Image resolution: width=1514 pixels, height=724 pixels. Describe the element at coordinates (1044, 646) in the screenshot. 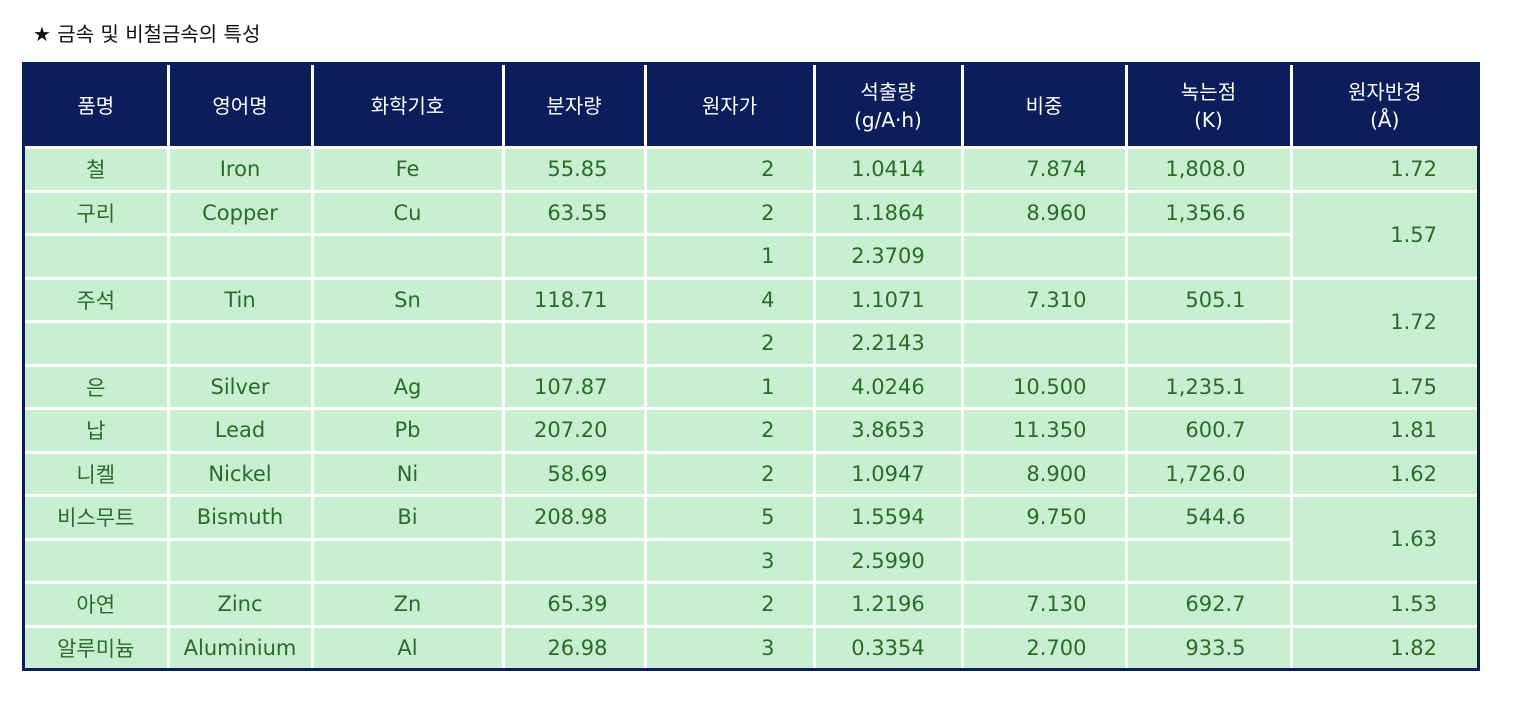

I see `density-cell: 2.700` at that location.